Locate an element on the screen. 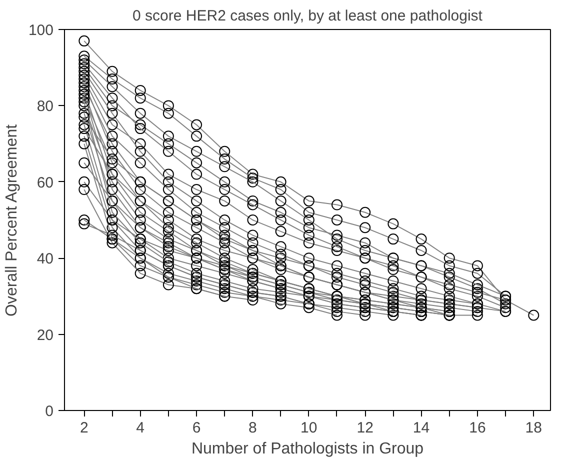 The height and width of the screenshot is (465, 571). x-tick-label: 12 is located at coordinates (365, 428).